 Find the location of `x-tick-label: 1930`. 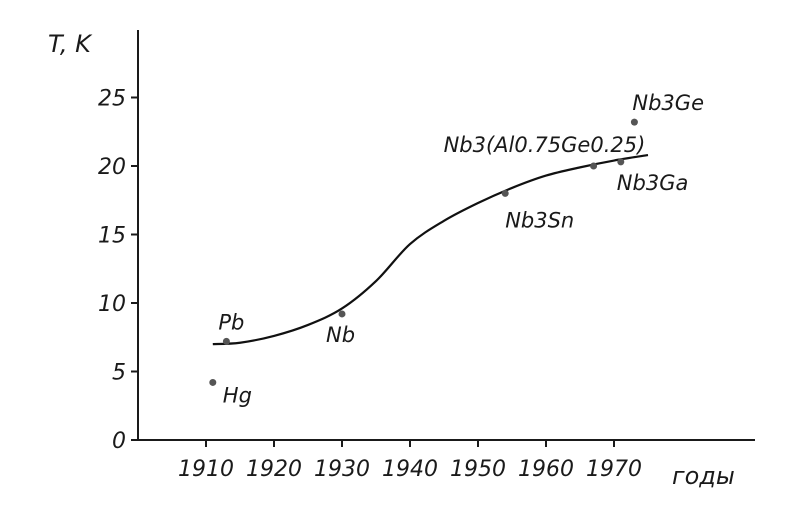

x-tick-label: 1930 is located at coordinates (342, 469).